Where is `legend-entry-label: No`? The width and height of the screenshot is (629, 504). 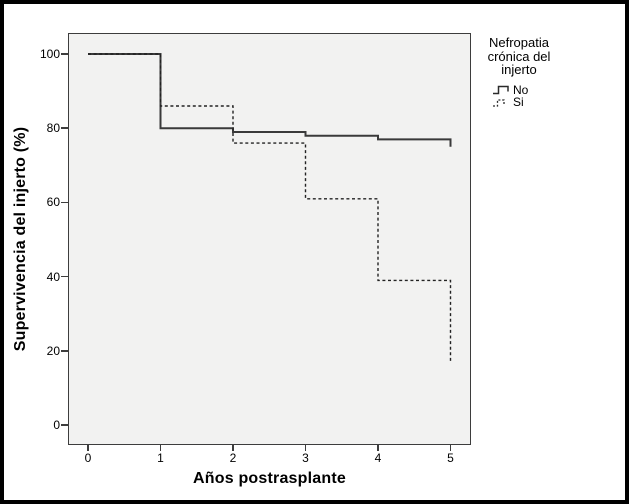 legend-entry-label: No is located at coordinates (521, 89).